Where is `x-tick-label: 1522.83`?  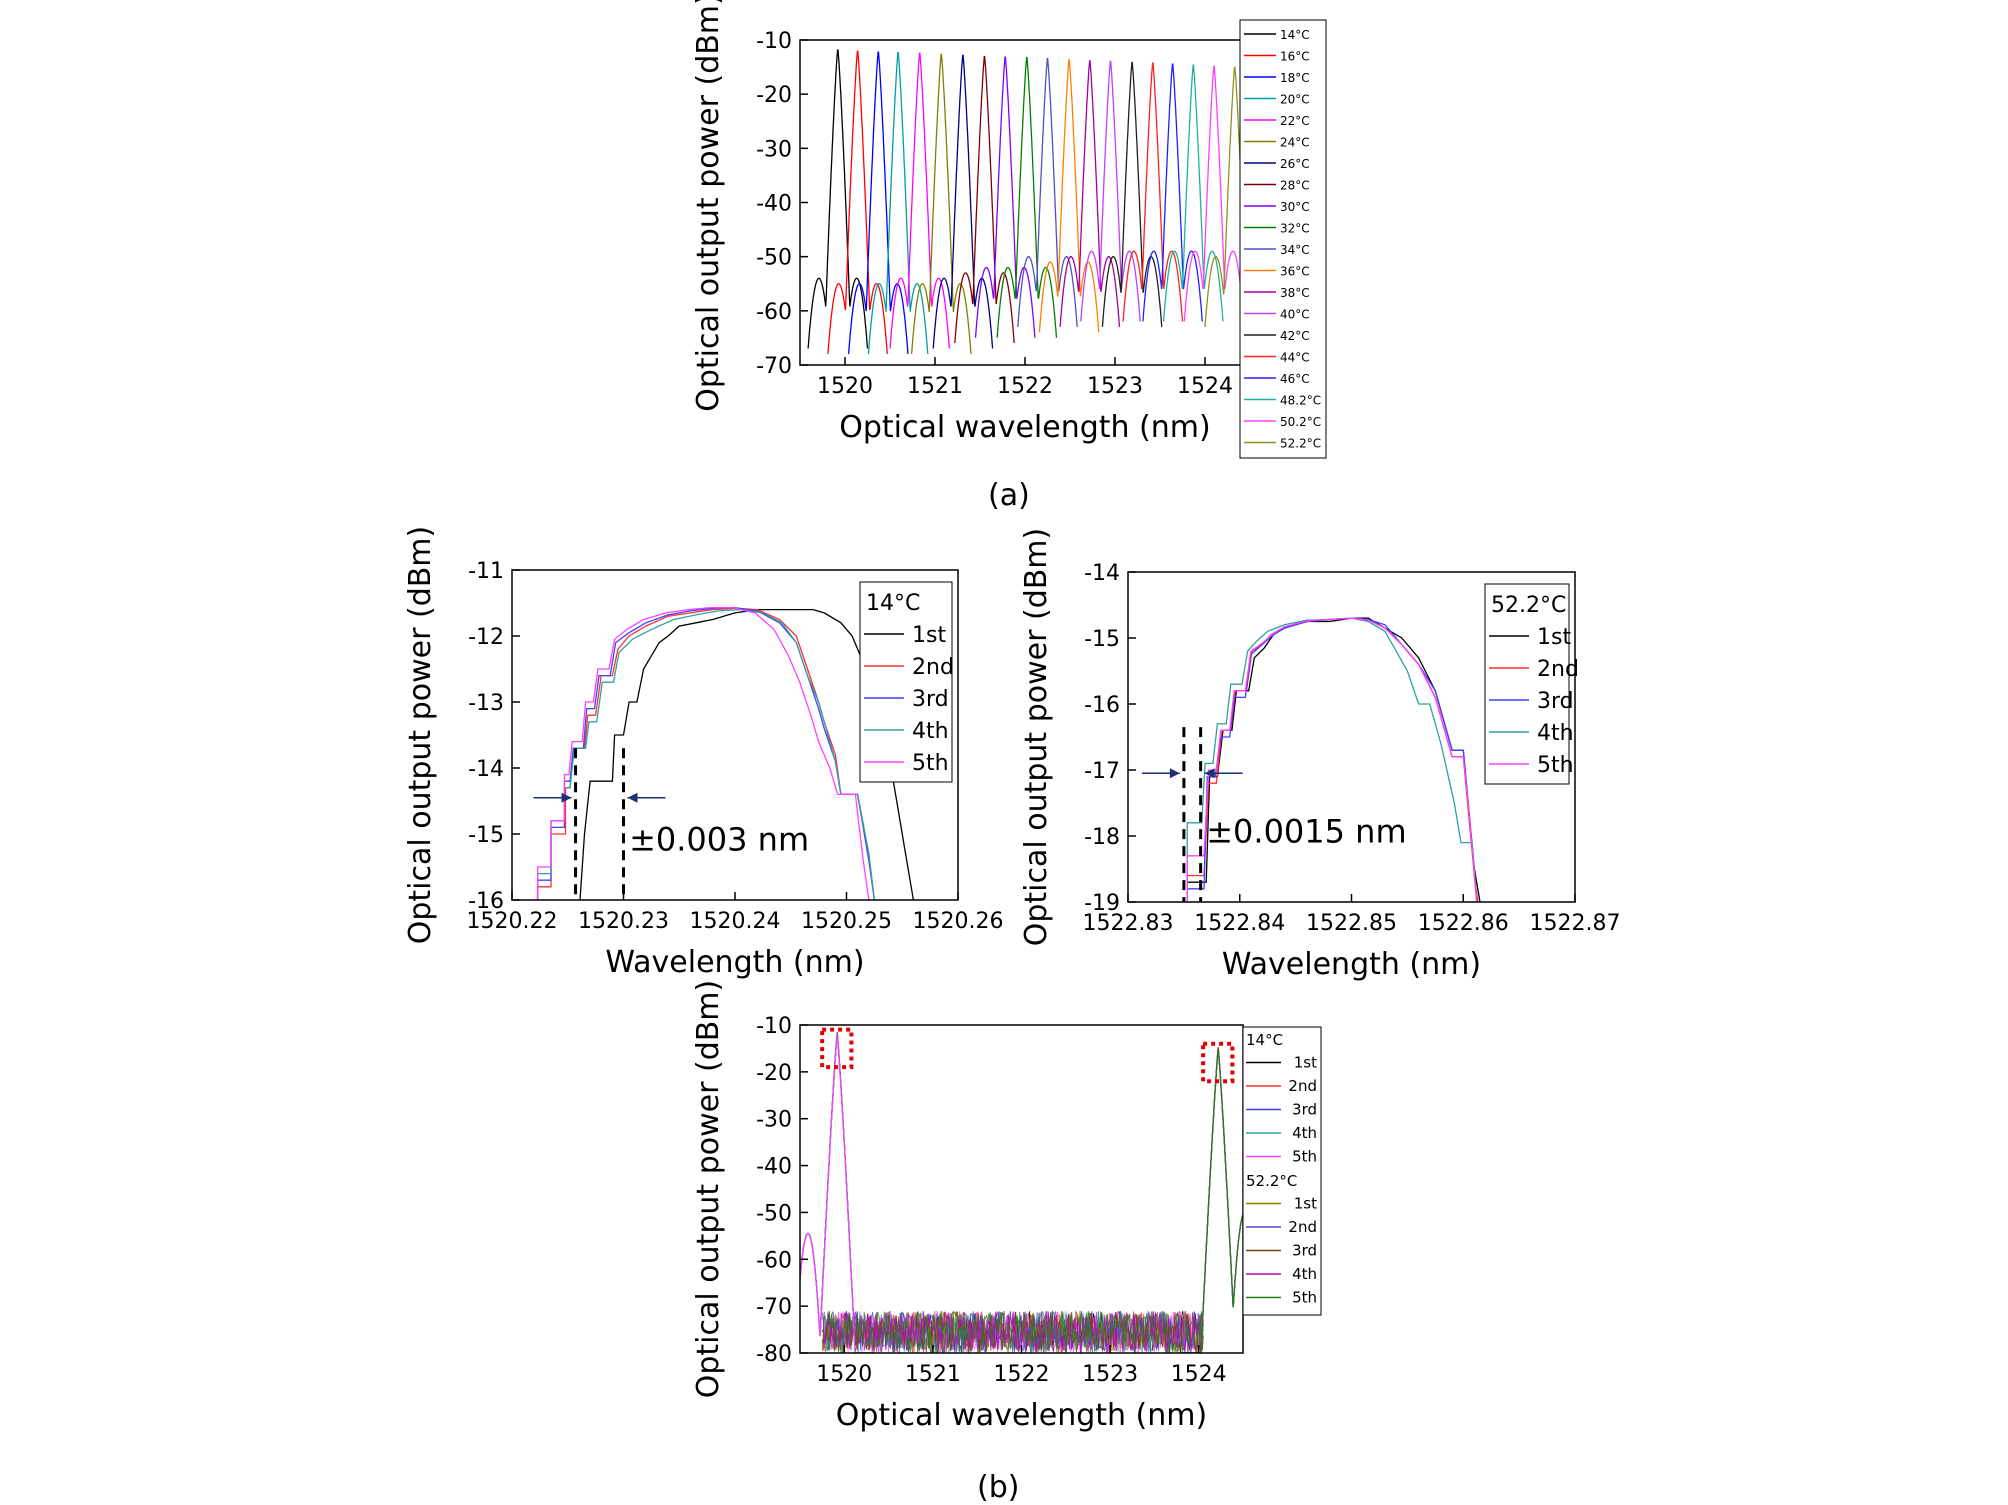
x-tick-label: 1522.83 is located at coordinates (1128, 923).